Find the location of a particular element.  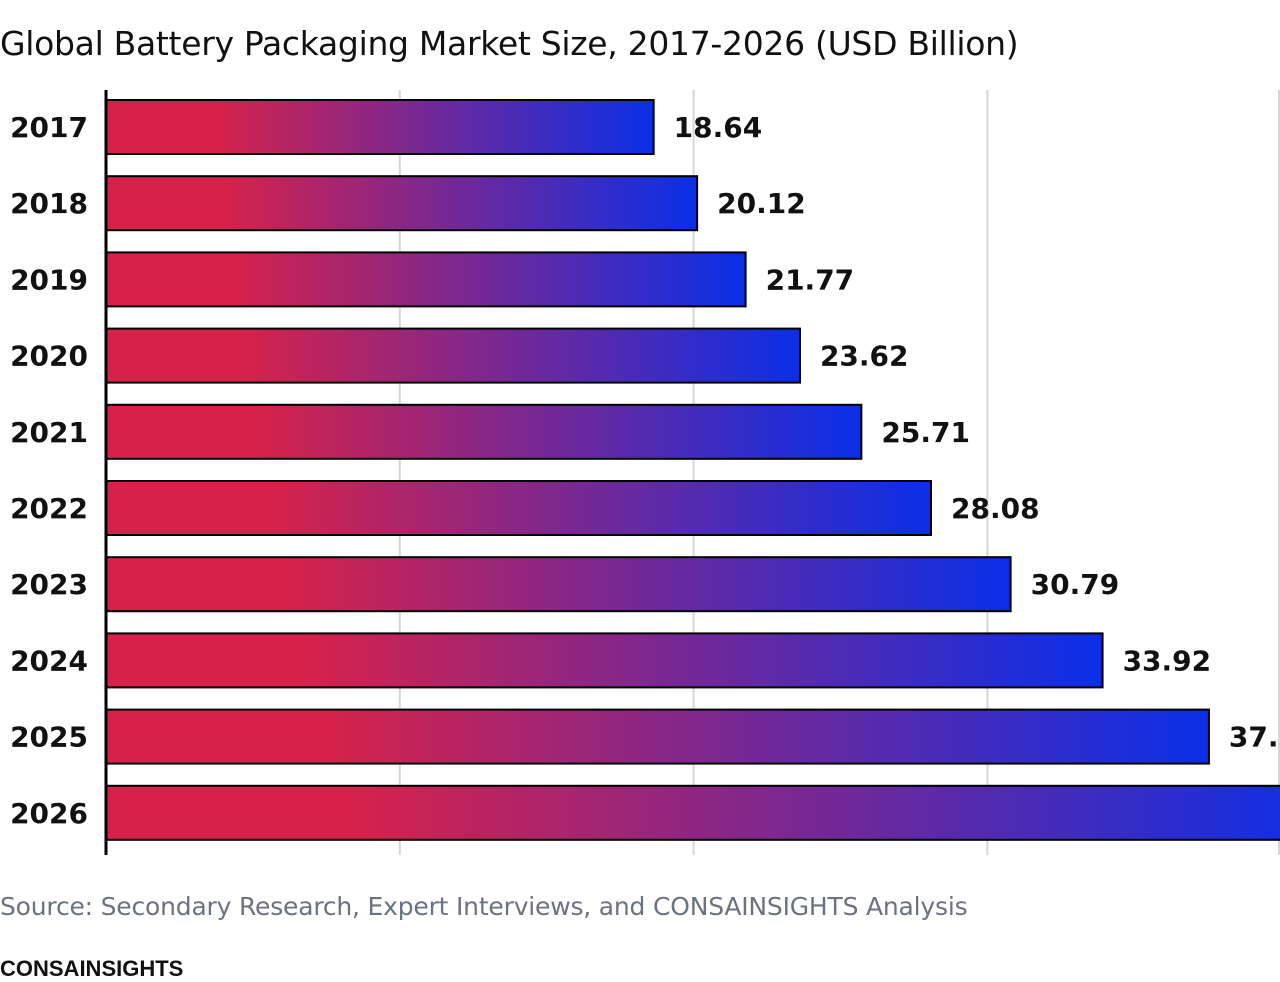

value-label: 25.71 is located at coordinates (925, 432).